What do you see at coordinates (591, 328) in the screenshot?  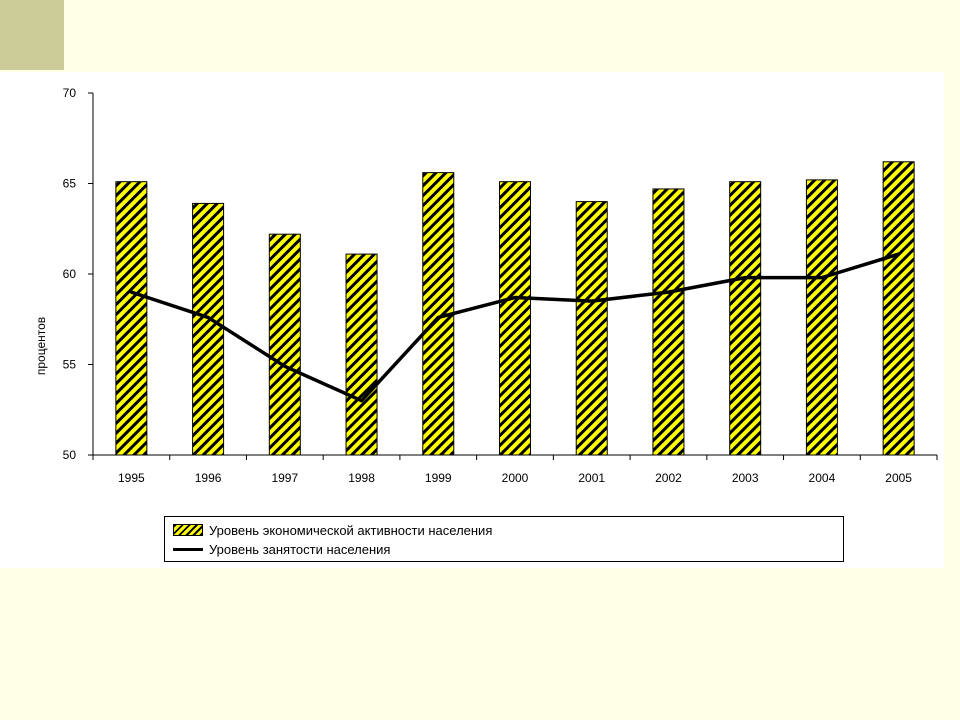 I see `bar-2001` at bounding box center [591, 328].